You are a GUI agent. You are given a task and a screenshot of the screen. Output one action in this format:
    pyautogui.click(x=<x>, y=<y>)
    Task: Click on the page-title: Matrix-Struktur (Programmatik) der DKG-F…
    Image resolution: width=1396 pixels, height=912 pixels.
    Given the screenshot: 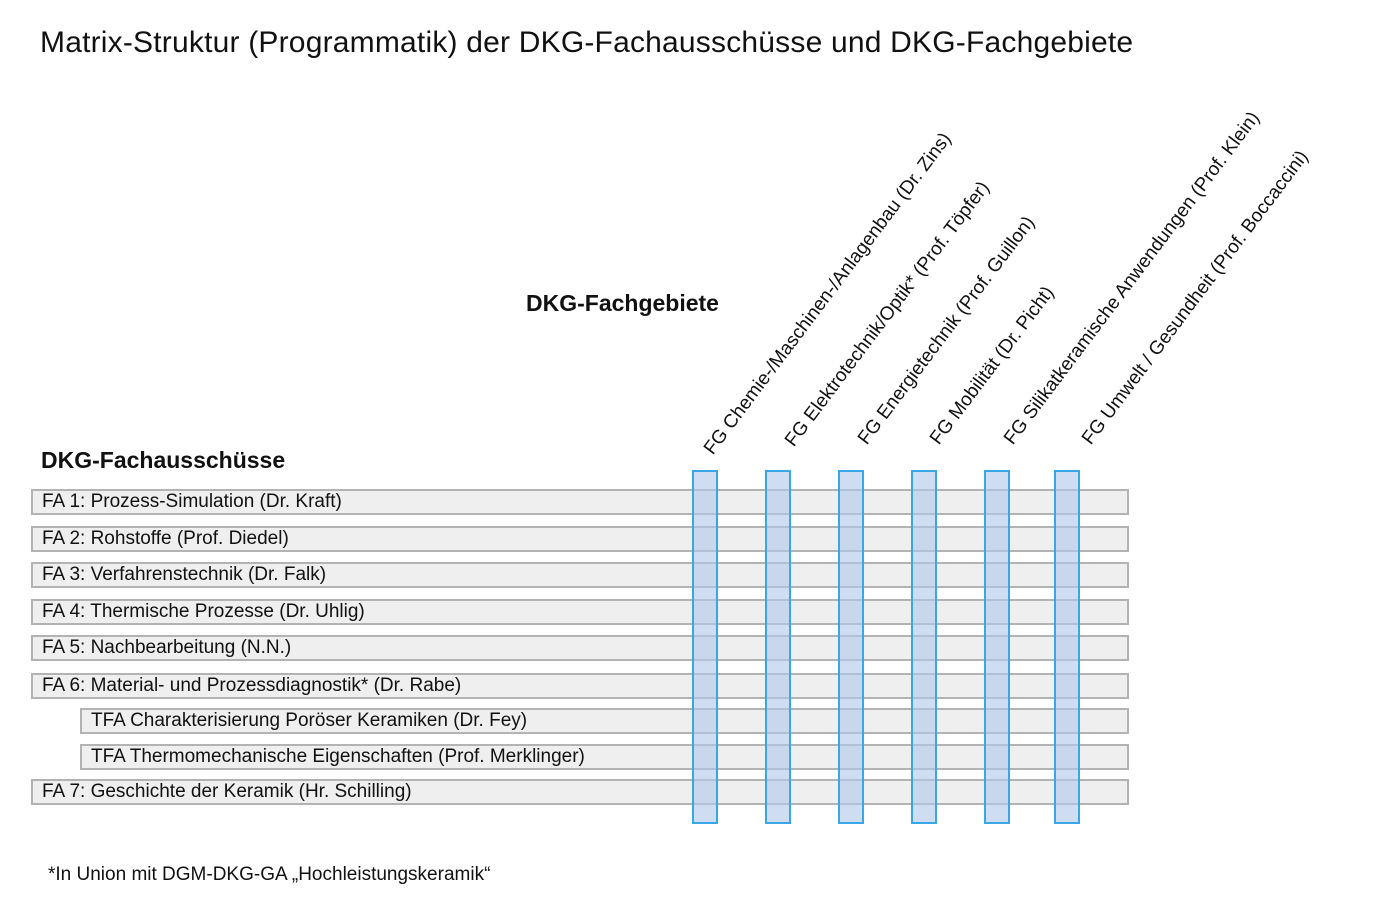 What is the action you would take?
    pyautogui.click(x=587, y=42)
    